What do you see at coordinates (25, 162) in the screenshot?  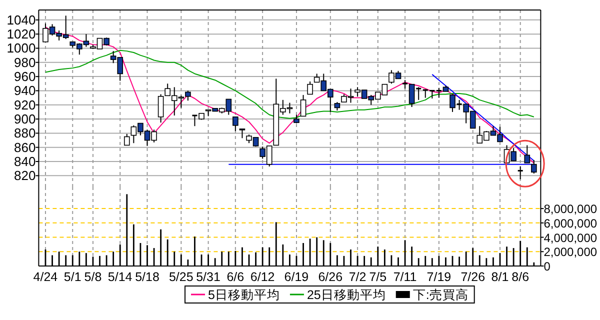 I see `y-tick-label: 840` at bounding box center [25, 162].